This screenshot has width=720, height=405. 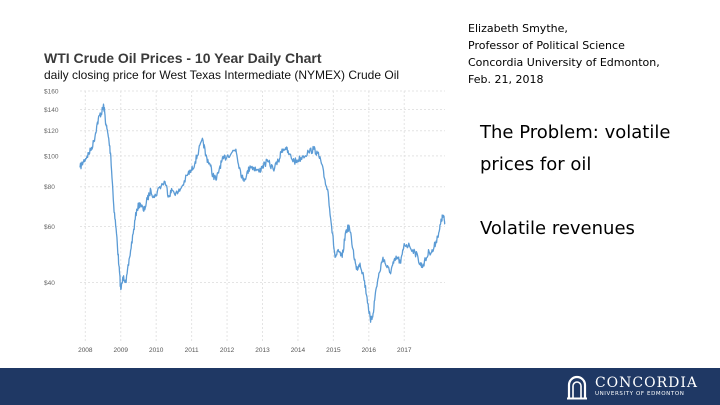 I want to click on author-institution: Concordia University of Edmonton,, so click(x=564, y=62).